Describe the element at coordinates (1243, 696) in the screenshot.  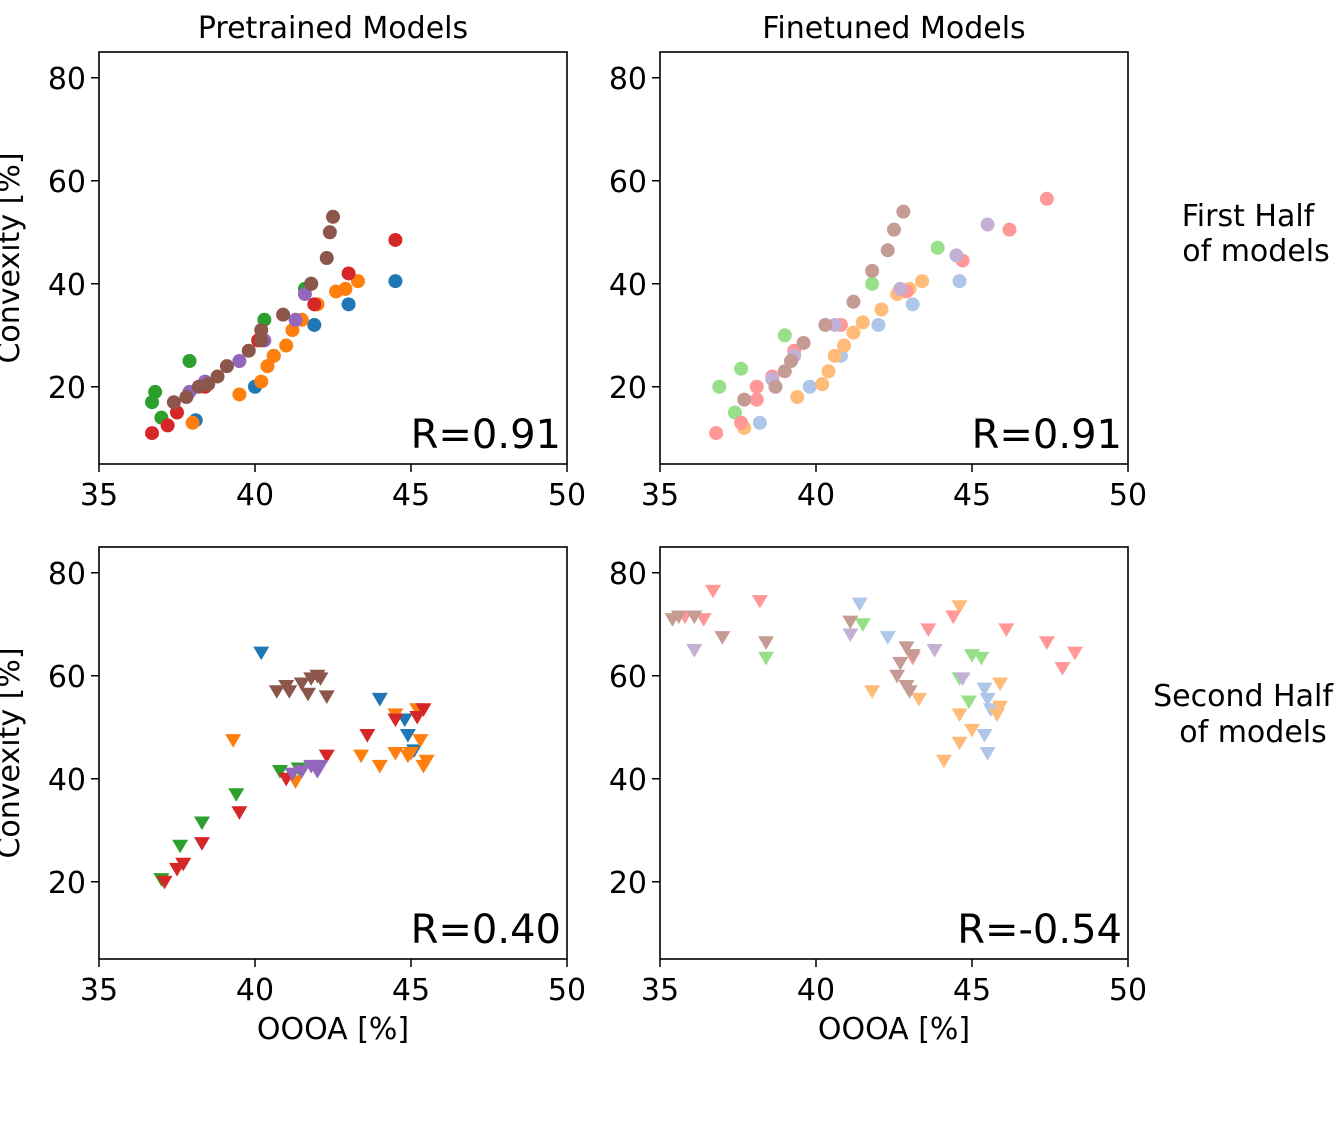
I see `row-label-second-line1: Second Half` at that location.